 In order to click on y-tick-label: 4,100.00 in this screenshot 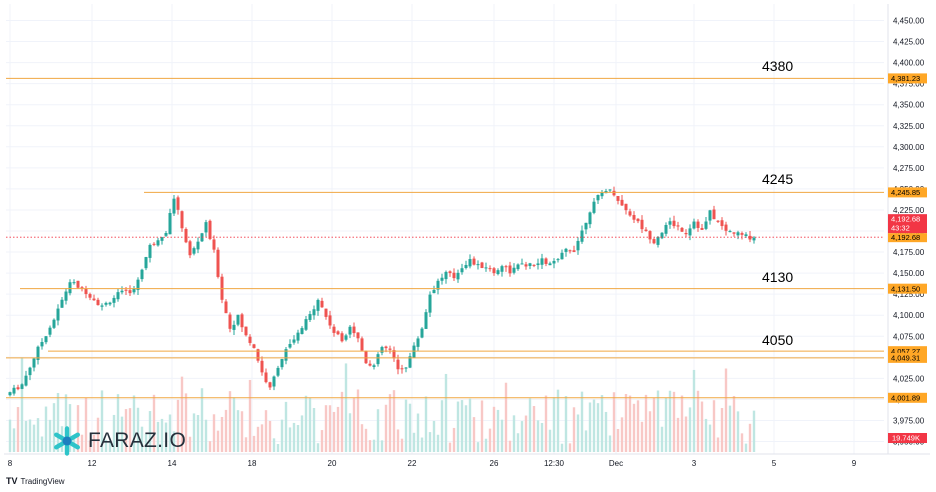, I will do `click(909, 315)`.